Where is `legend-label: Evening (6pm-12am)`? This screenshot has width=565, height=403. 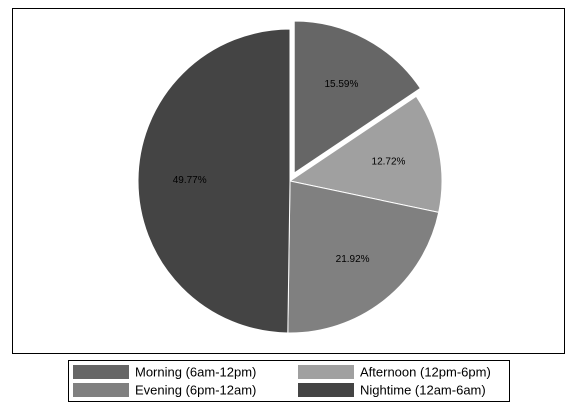 legend-label: Evening (6pm-12am) is located at coordinates (195, 389).